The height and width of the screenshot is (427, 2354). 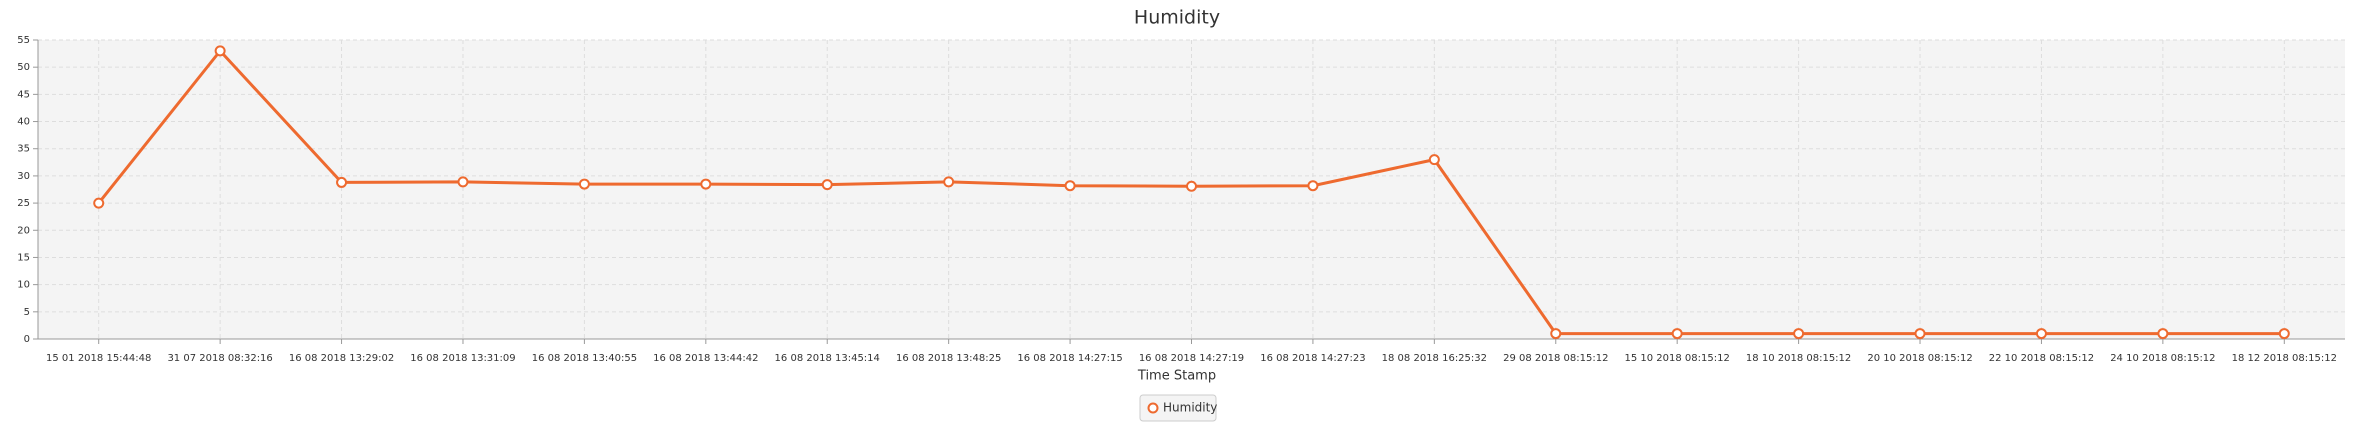 What do you see at coordinates (23, 94) in the screenshot?
I see `y-tick-label: 45` at bounding box center [23, 94].